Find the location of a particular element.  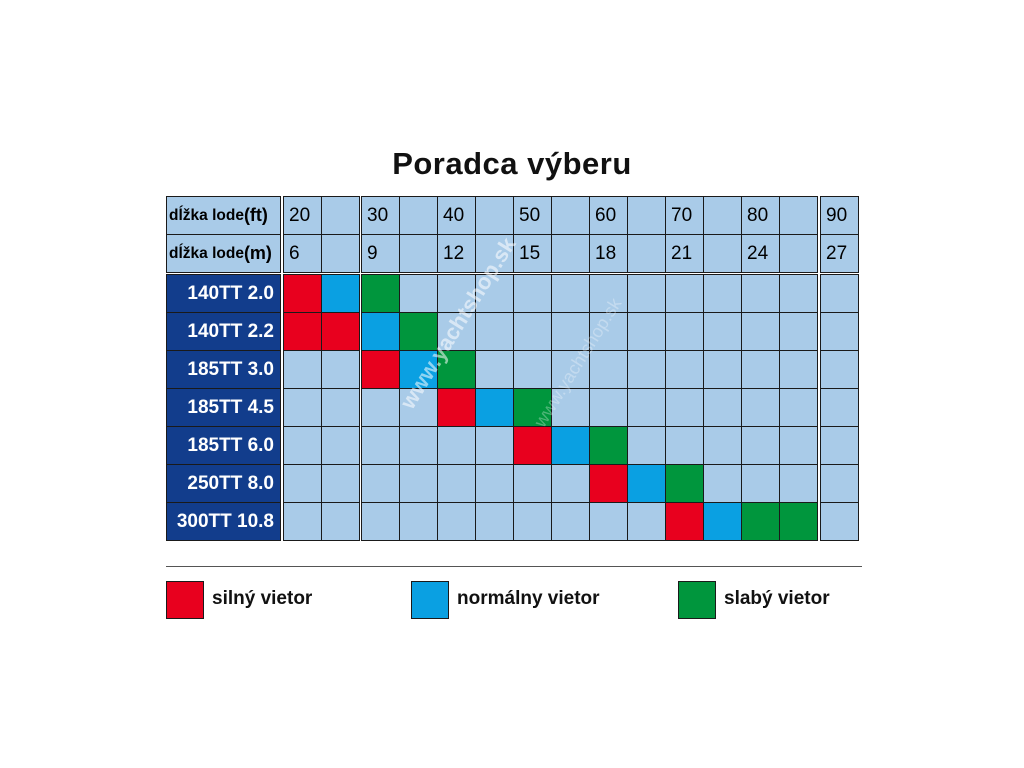

header-value-cell: 15 is located at coordinates (532, 253).